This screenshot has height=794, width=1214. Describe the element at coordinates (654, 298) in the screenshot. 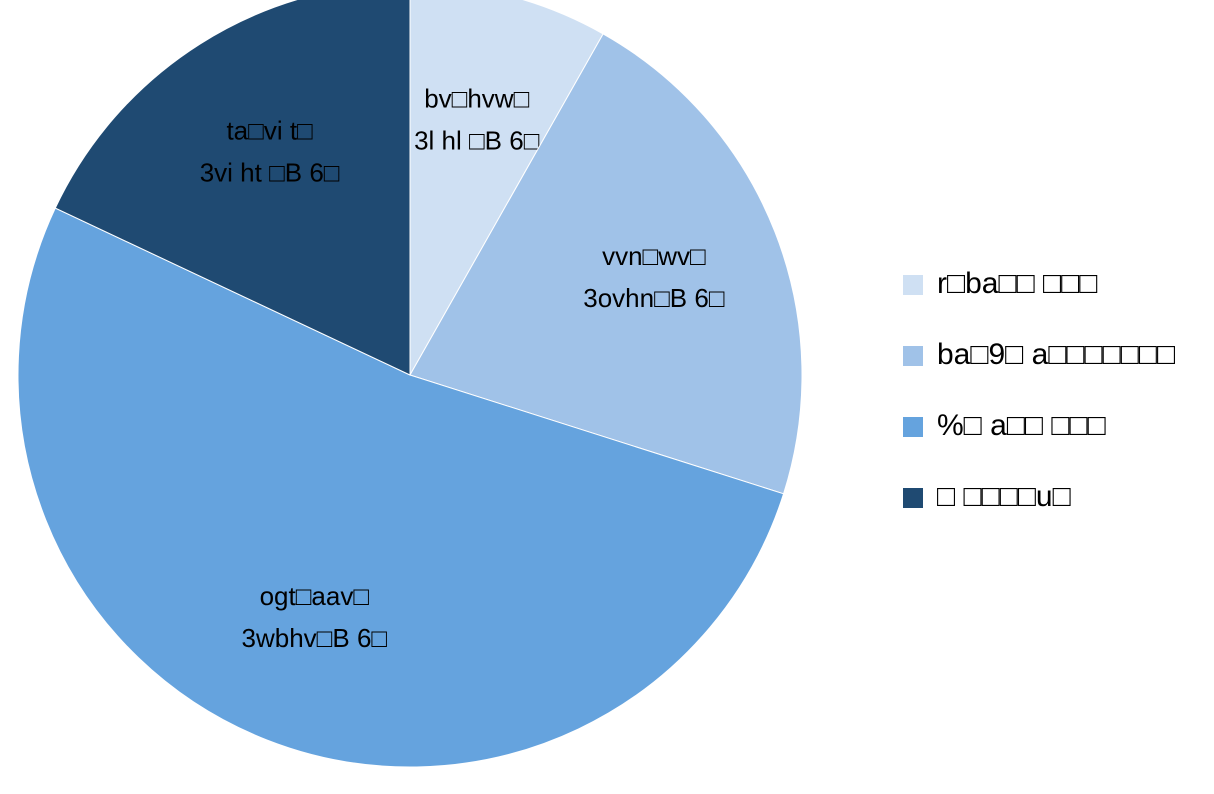

I see `data-label: 3ovhn□B 6□` at that location.